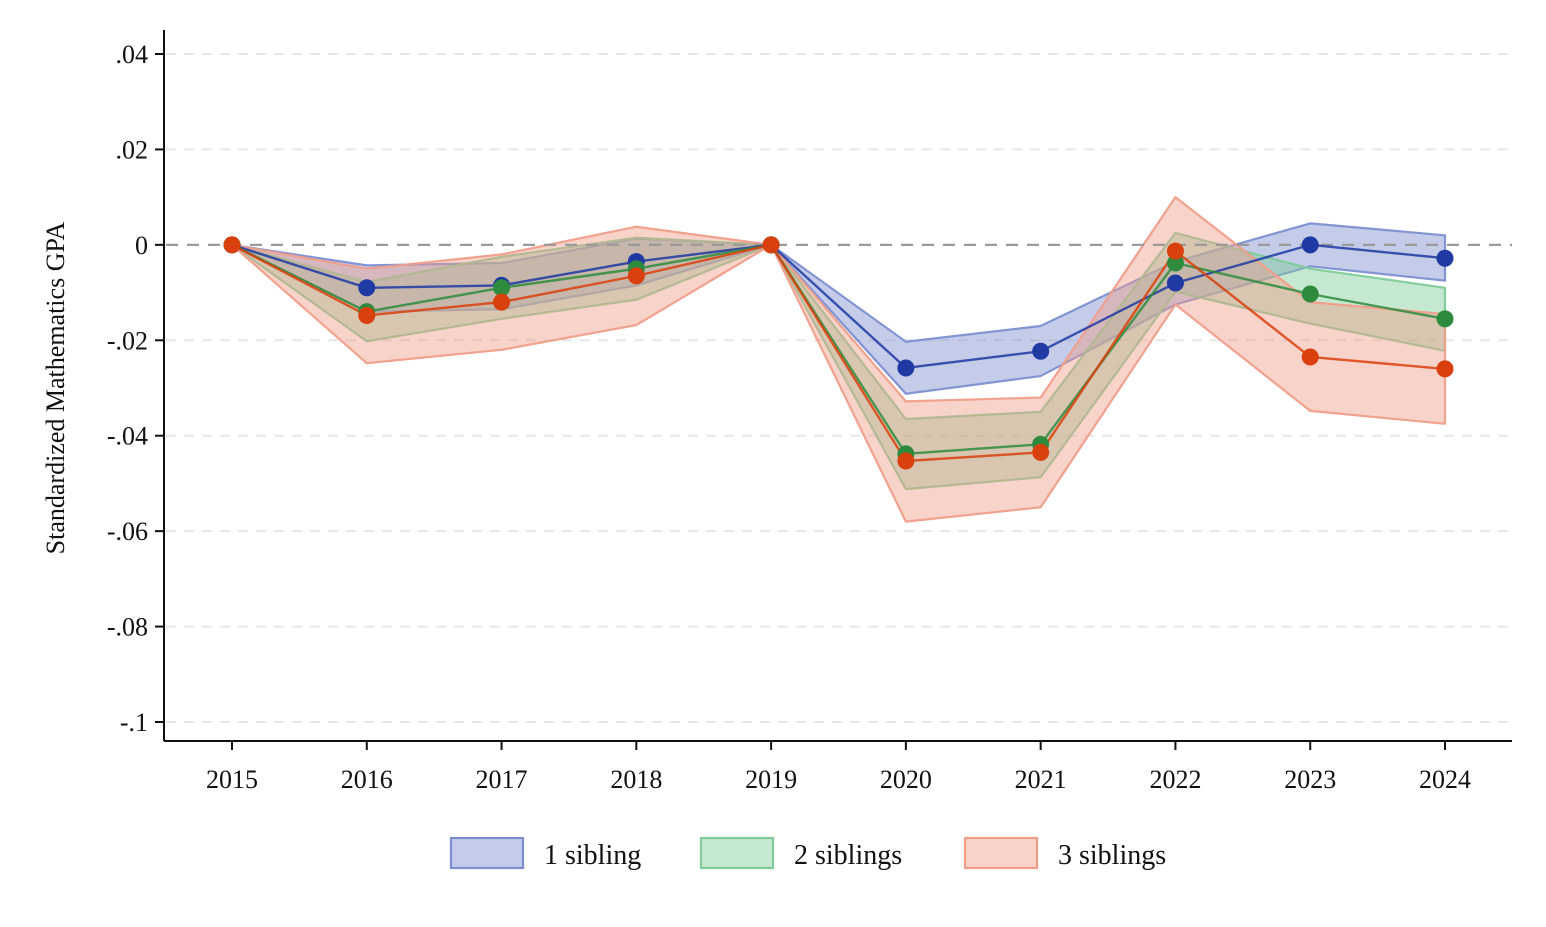 The width and height of the screenshot is (1546, 927). I want to click on x-tick-label: 2021, so click(1041, 779).